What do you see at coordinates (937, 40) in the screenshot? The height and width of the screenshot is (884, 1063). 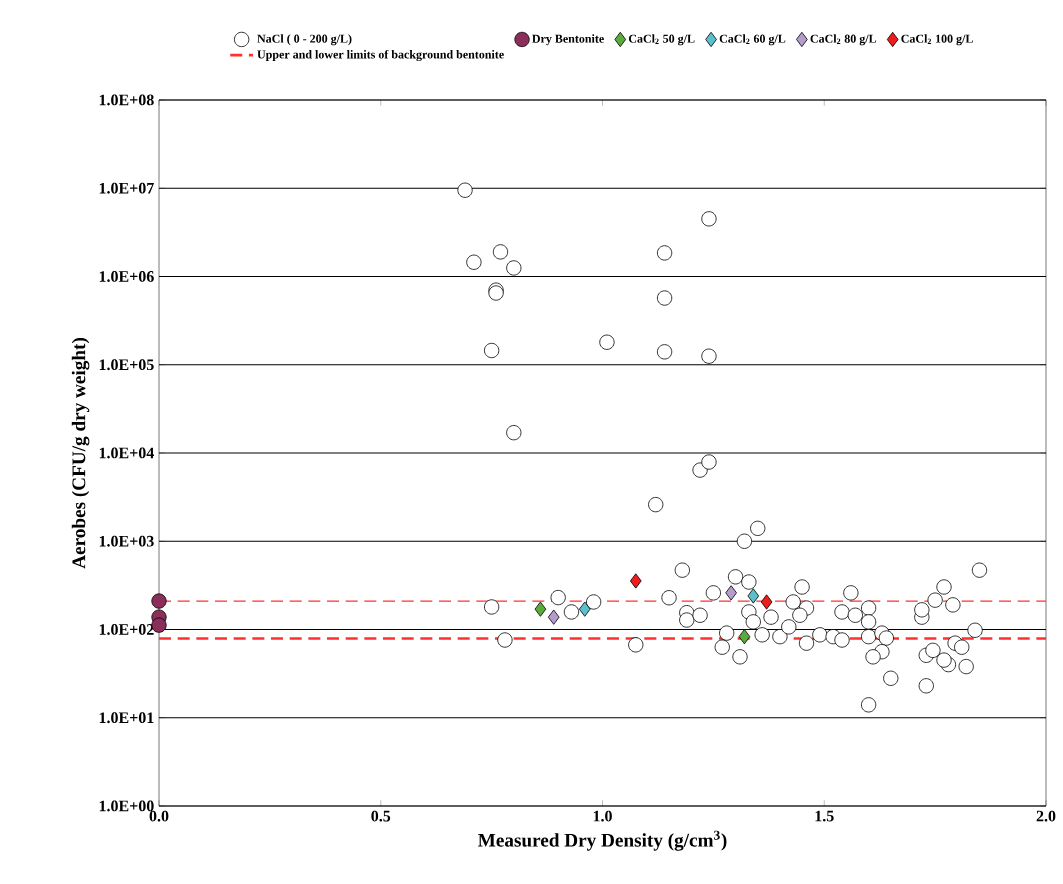 I see `legend-label: CaCl$_{2}$ 100 g/L` at bounding box center [937, 40].